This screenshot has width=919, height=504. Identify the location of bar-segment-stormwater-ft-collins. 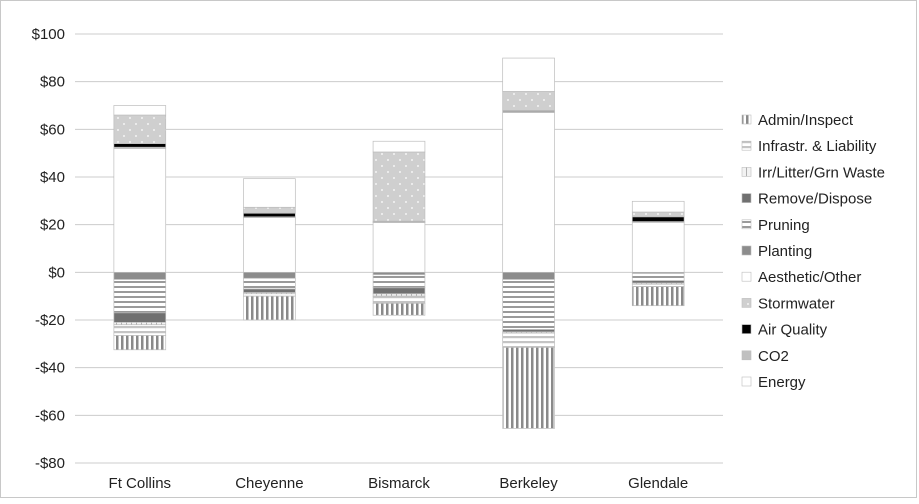
(140, 129).